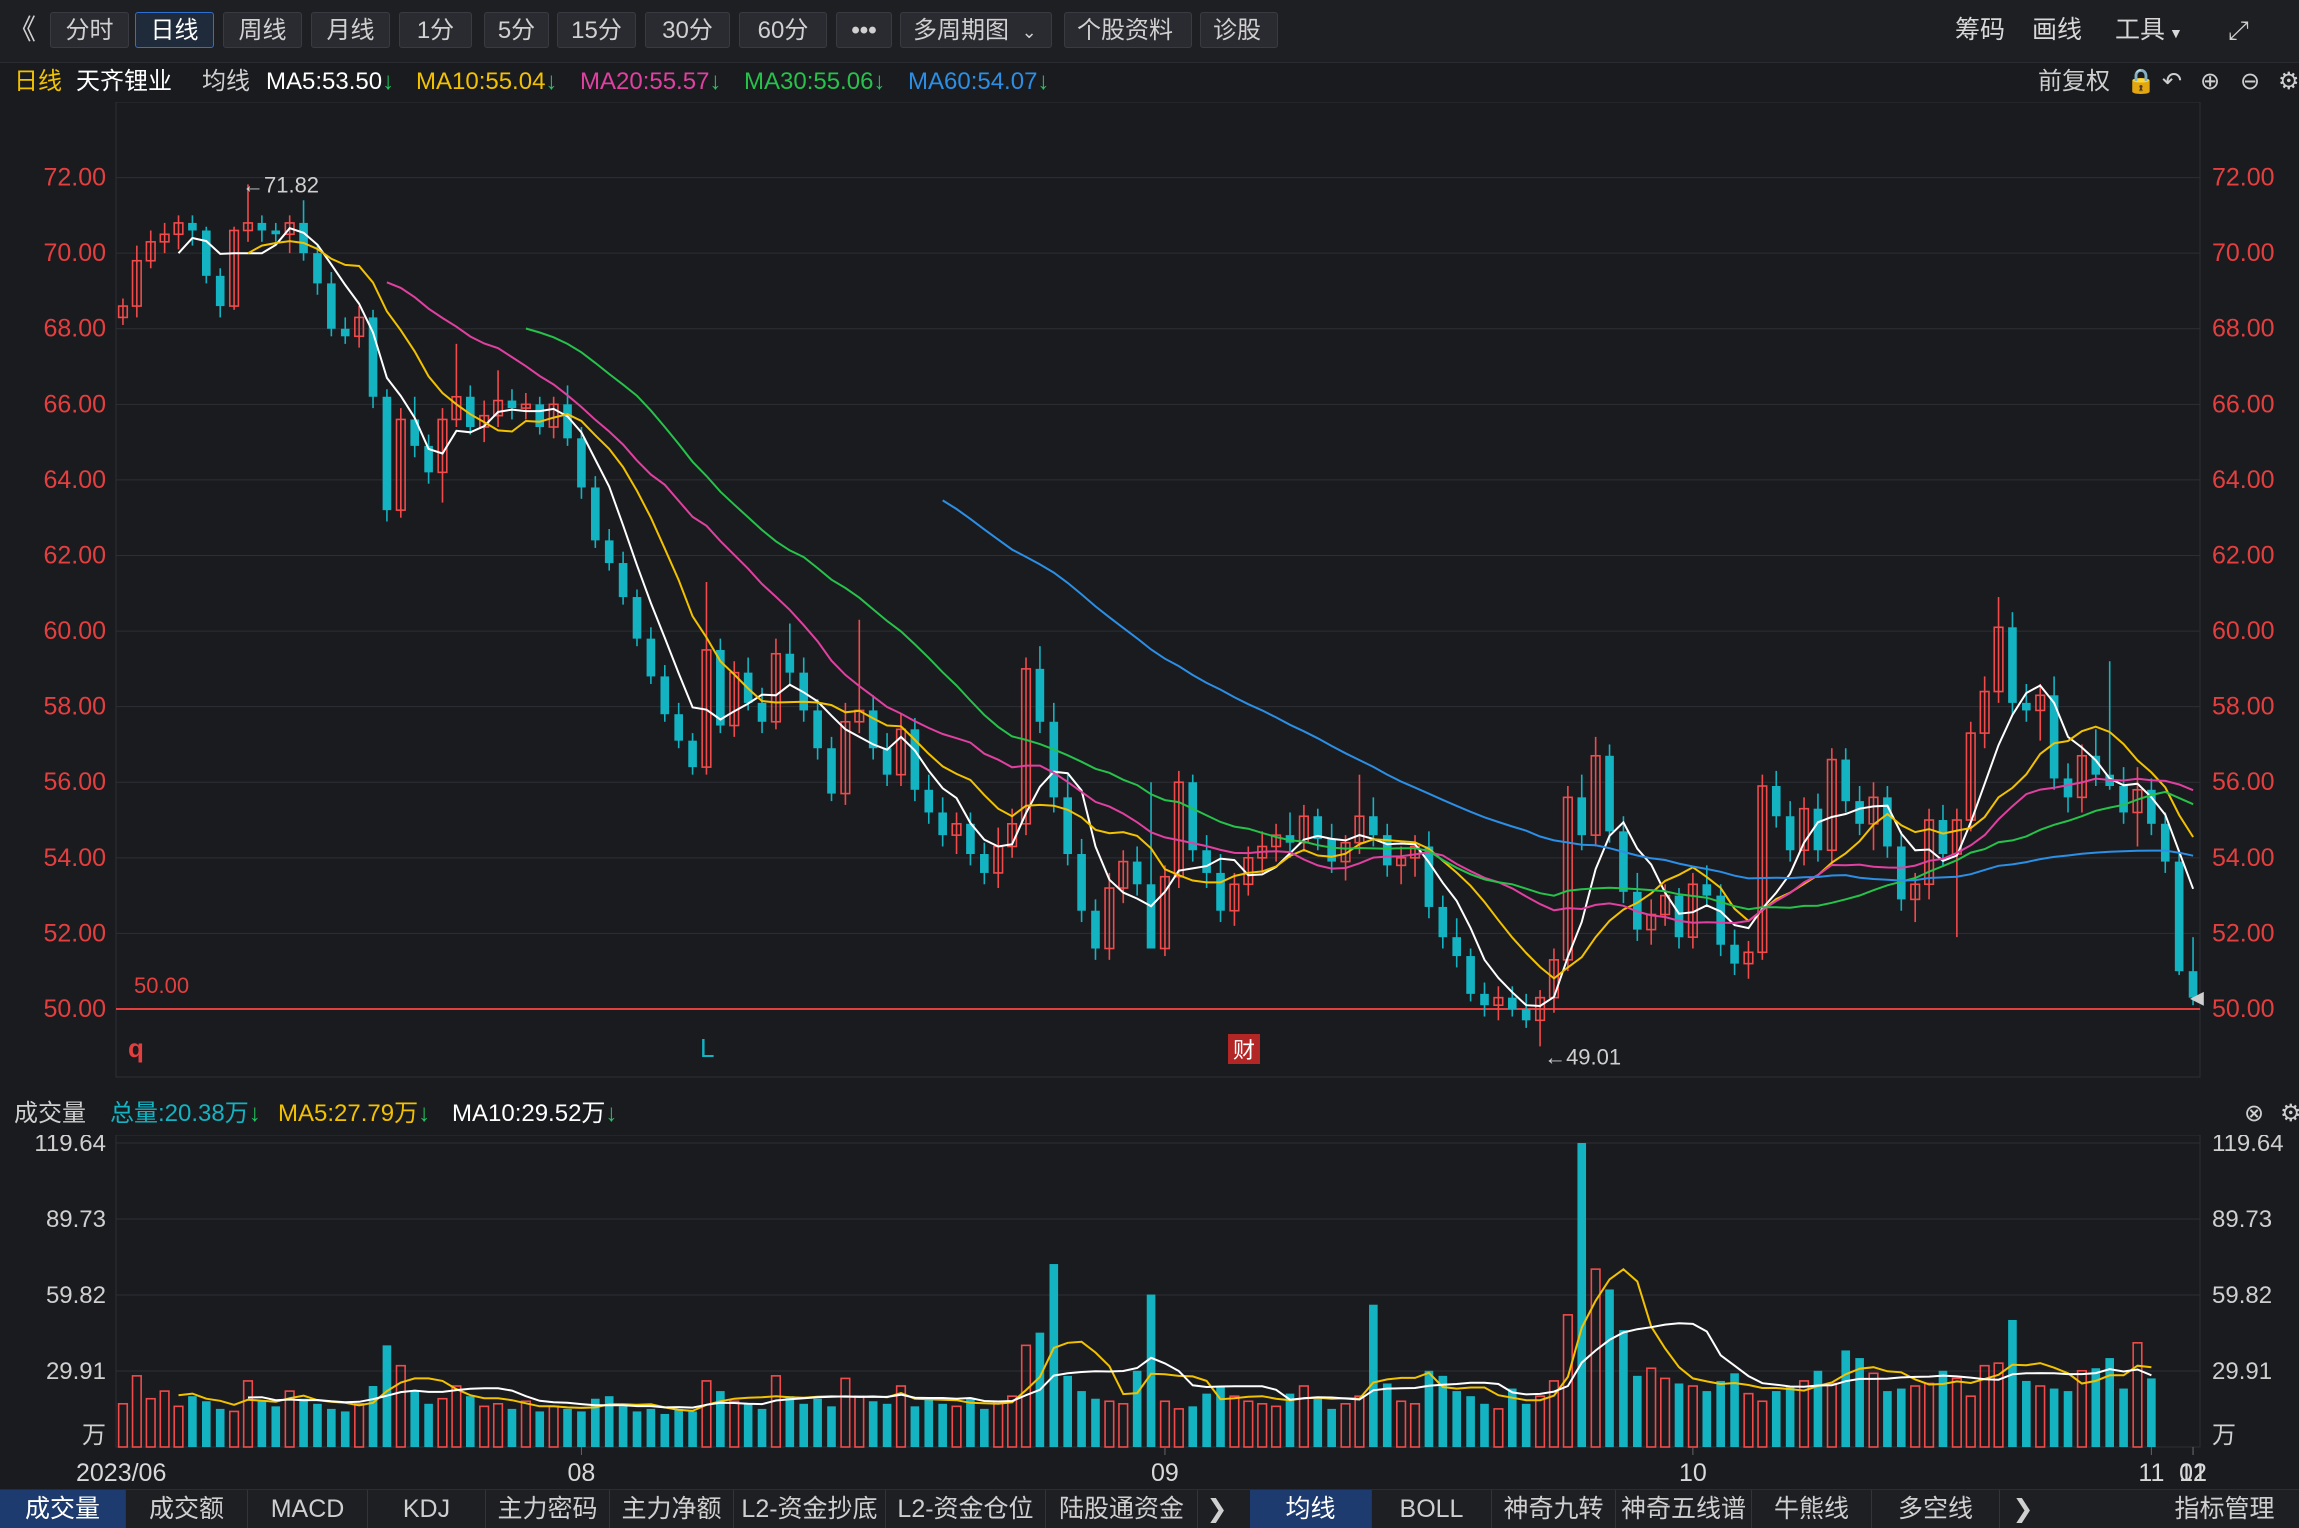  What do you see at coordinates (687, 30) in the screenshot?
I see `period-button-7: 30分` at bounding box center [687, 30].